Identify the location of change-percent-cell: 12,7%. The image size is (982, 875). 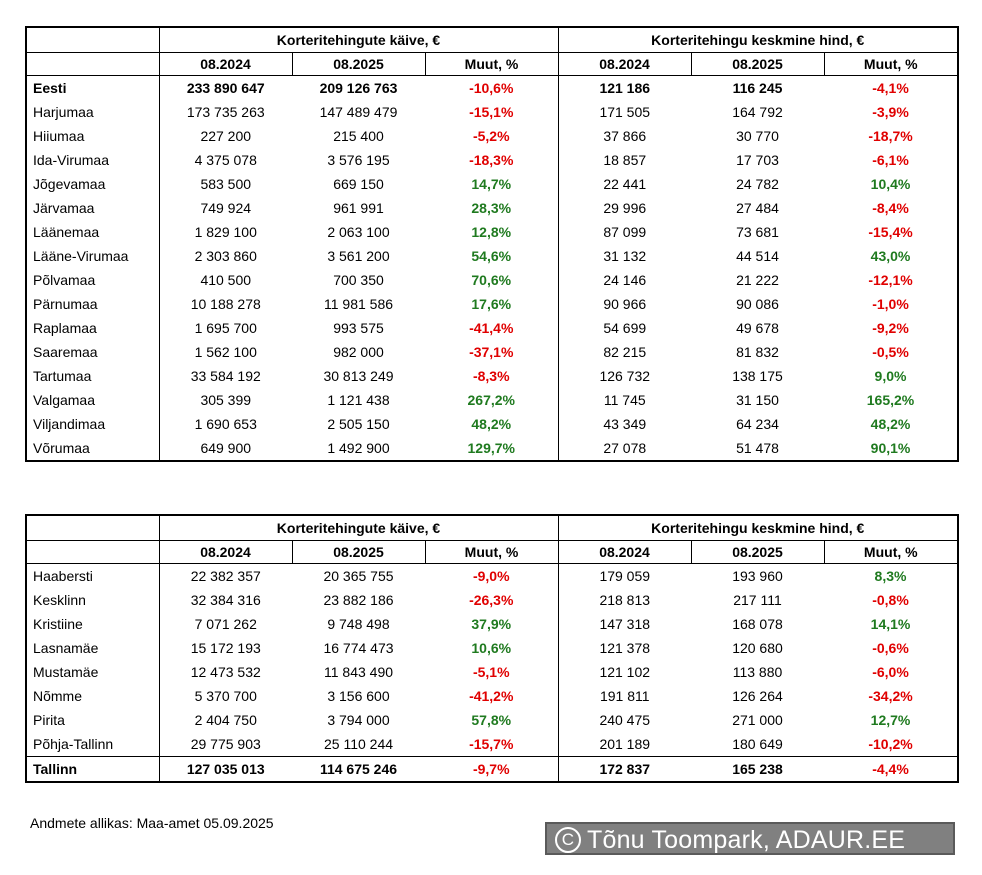
(890, 720).